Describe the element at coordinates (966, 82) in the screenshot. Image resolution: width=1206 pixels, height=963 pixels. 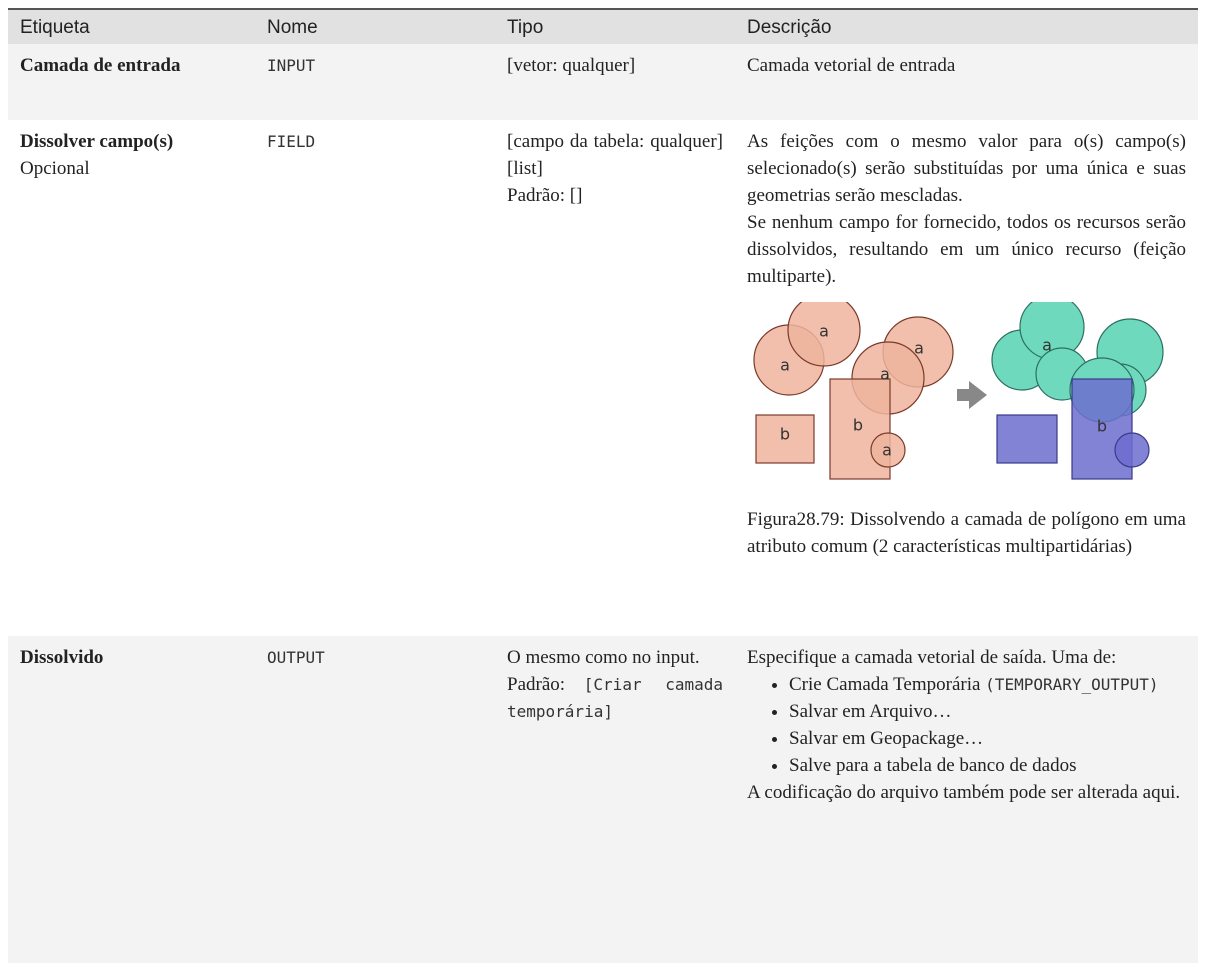
I see `description: Camada vetorial de entrada` at that location.